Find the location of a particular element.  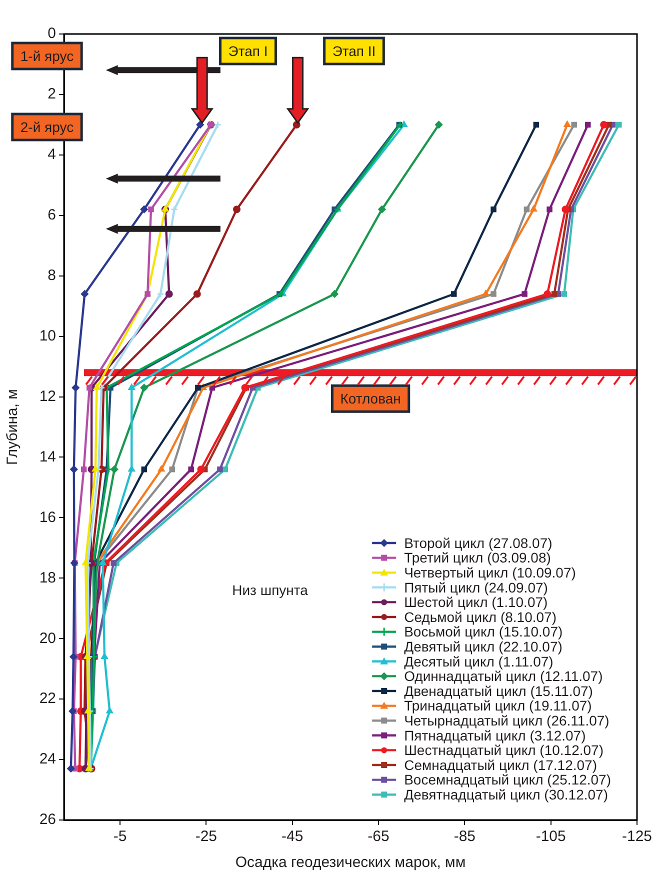

y-tick-label: 4 is located at coordinates (52, 155).